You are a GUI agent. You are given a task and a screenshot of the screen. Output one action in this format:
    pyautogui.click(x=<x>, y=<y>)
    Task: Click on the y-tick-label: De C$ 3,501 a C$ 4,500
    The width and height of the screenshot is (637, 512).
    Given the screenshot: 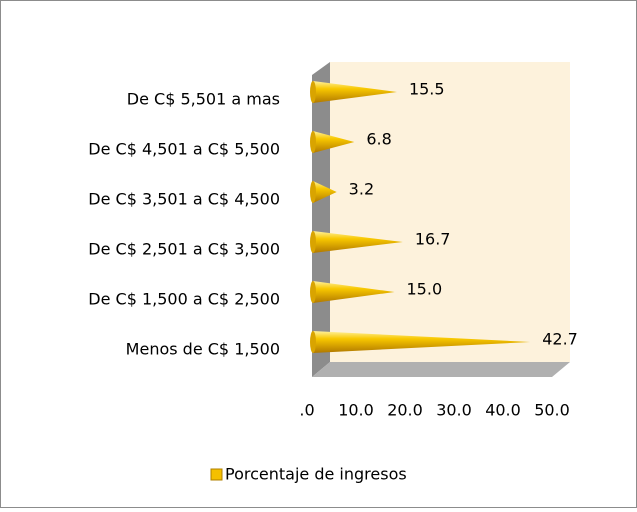 What is the action you would take?
    pyautogui.click(x=184, y=199)
    